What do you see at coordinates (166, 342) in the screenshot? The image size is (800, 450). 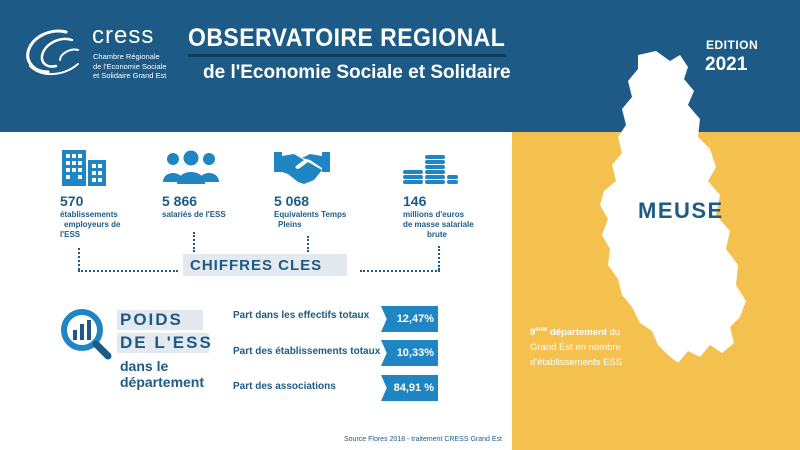 I see `poids-title-line2: DE L'ESS` at bounding box center [166, 342].